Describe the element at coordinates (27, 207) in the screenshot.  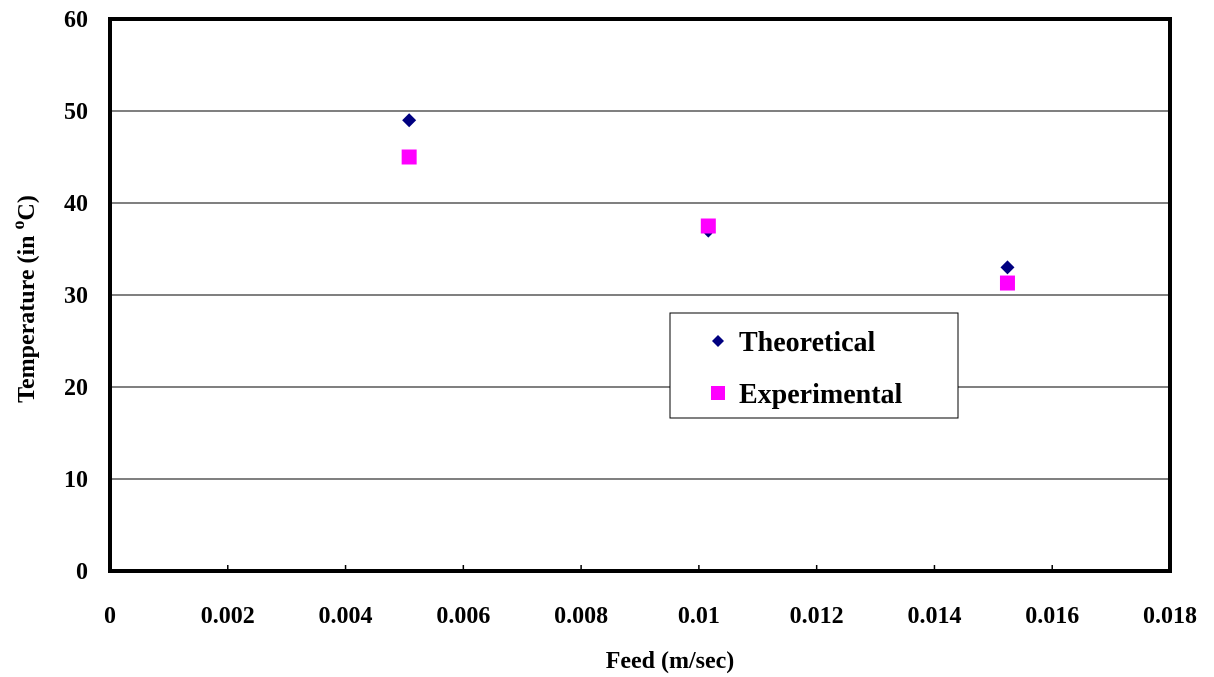
I see `y-axis-title-suffix: C)` at that location.